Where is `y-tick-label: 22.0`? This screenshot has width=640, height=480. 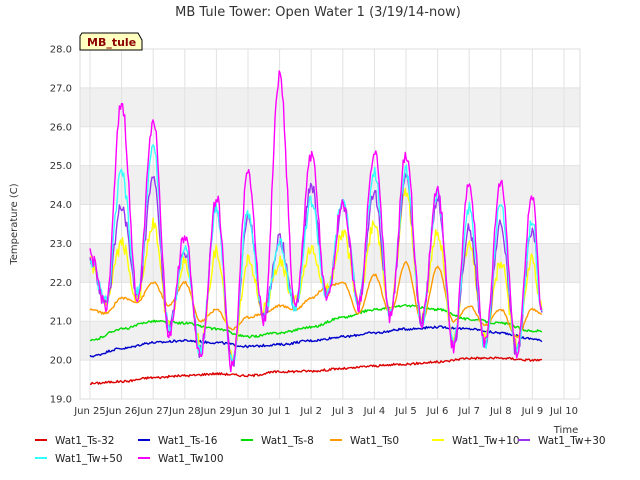
y-tick-label: 22.0 is located at coordinates (61, 283).